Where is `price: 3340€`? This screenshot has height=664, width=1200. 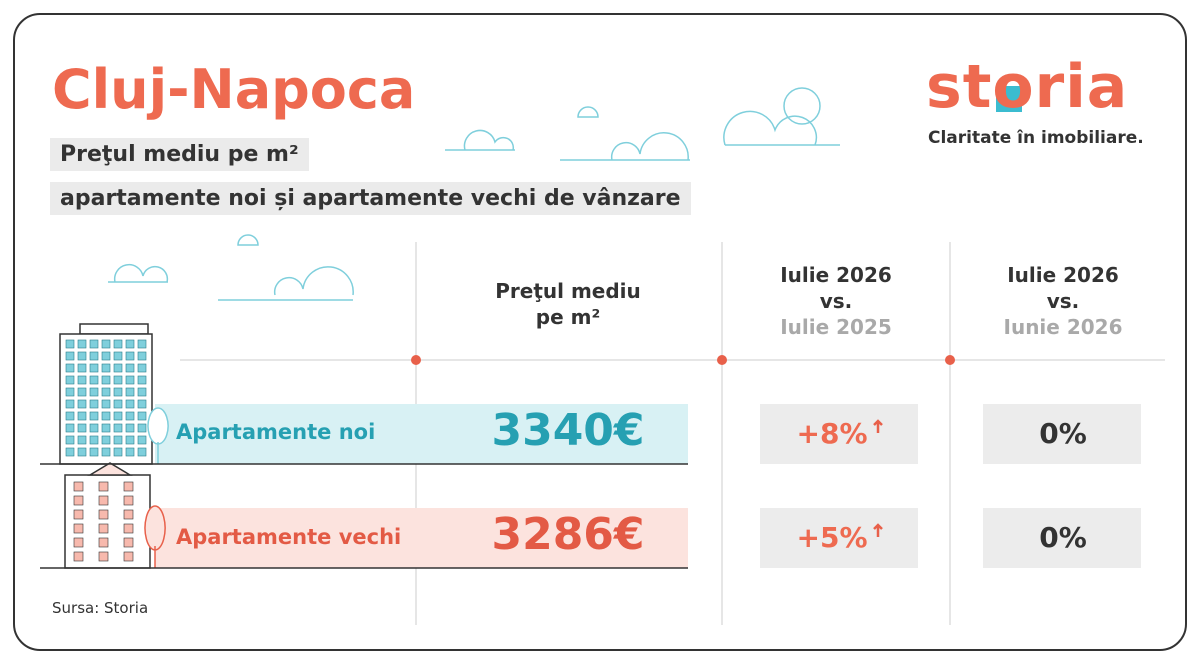
price: 3340€ is located at coordinates (568, 430).